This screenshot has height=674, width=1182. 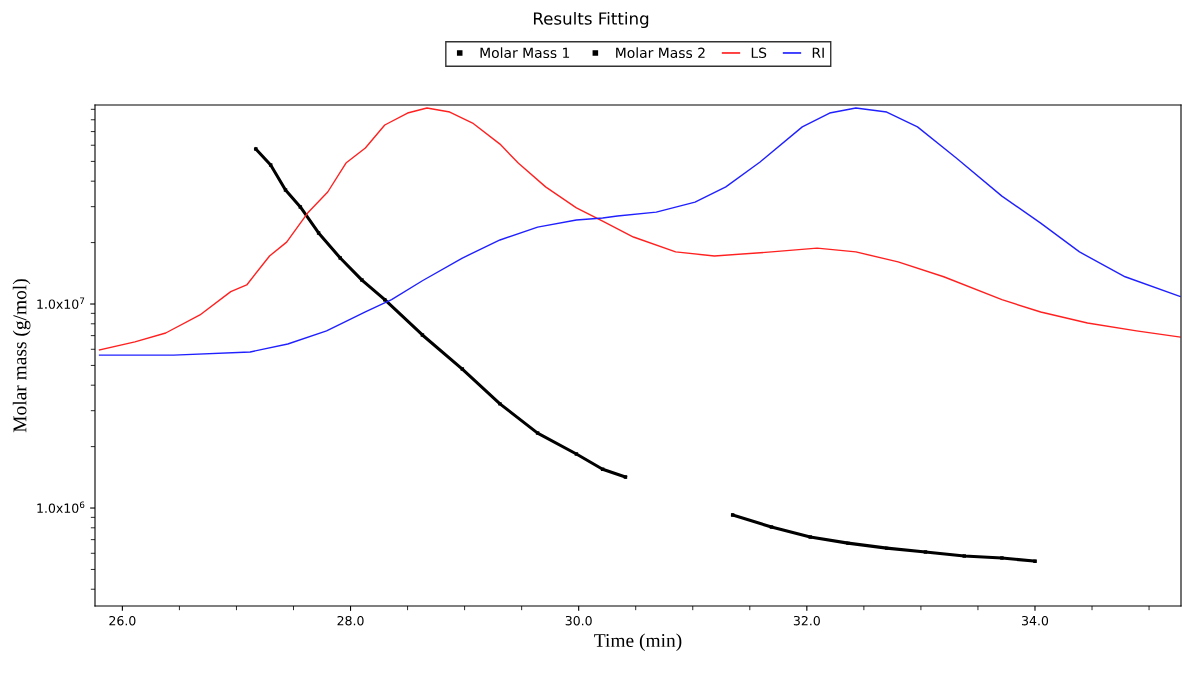 What do you see at coordinates (578, 620) in the screenshot?
I see `x-tick-label: 30.0` at bounding box center [578, 620].